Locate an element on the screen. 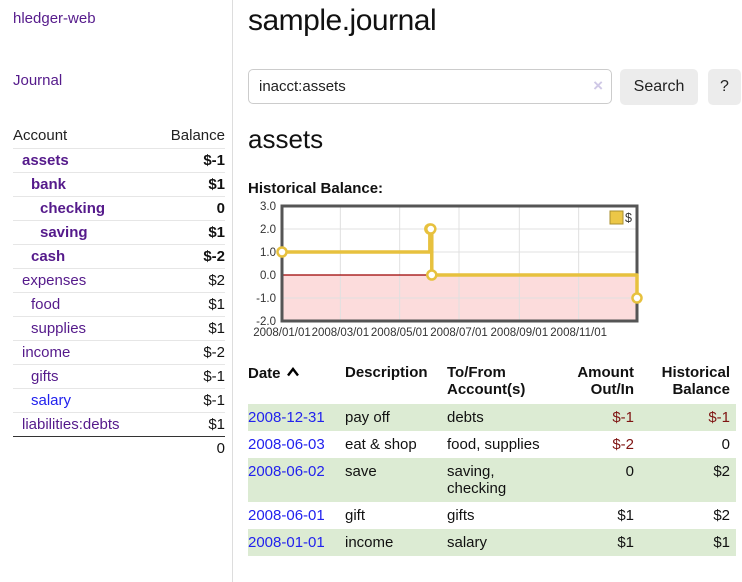  transaction-row: 2008-06-01 gift gifts $1 $2 is located at coordinates (492, 515).